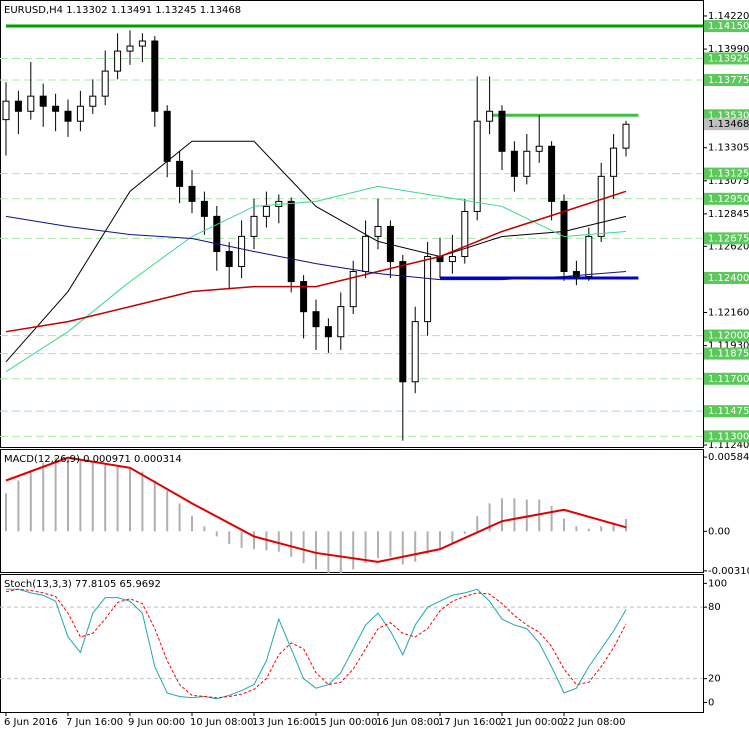 This screenshot has height=731, width=749. What do you see at coordinates (728, 238) in the screenshot?
I see `level-label: 1.12675` at bounding box center [728, 238].